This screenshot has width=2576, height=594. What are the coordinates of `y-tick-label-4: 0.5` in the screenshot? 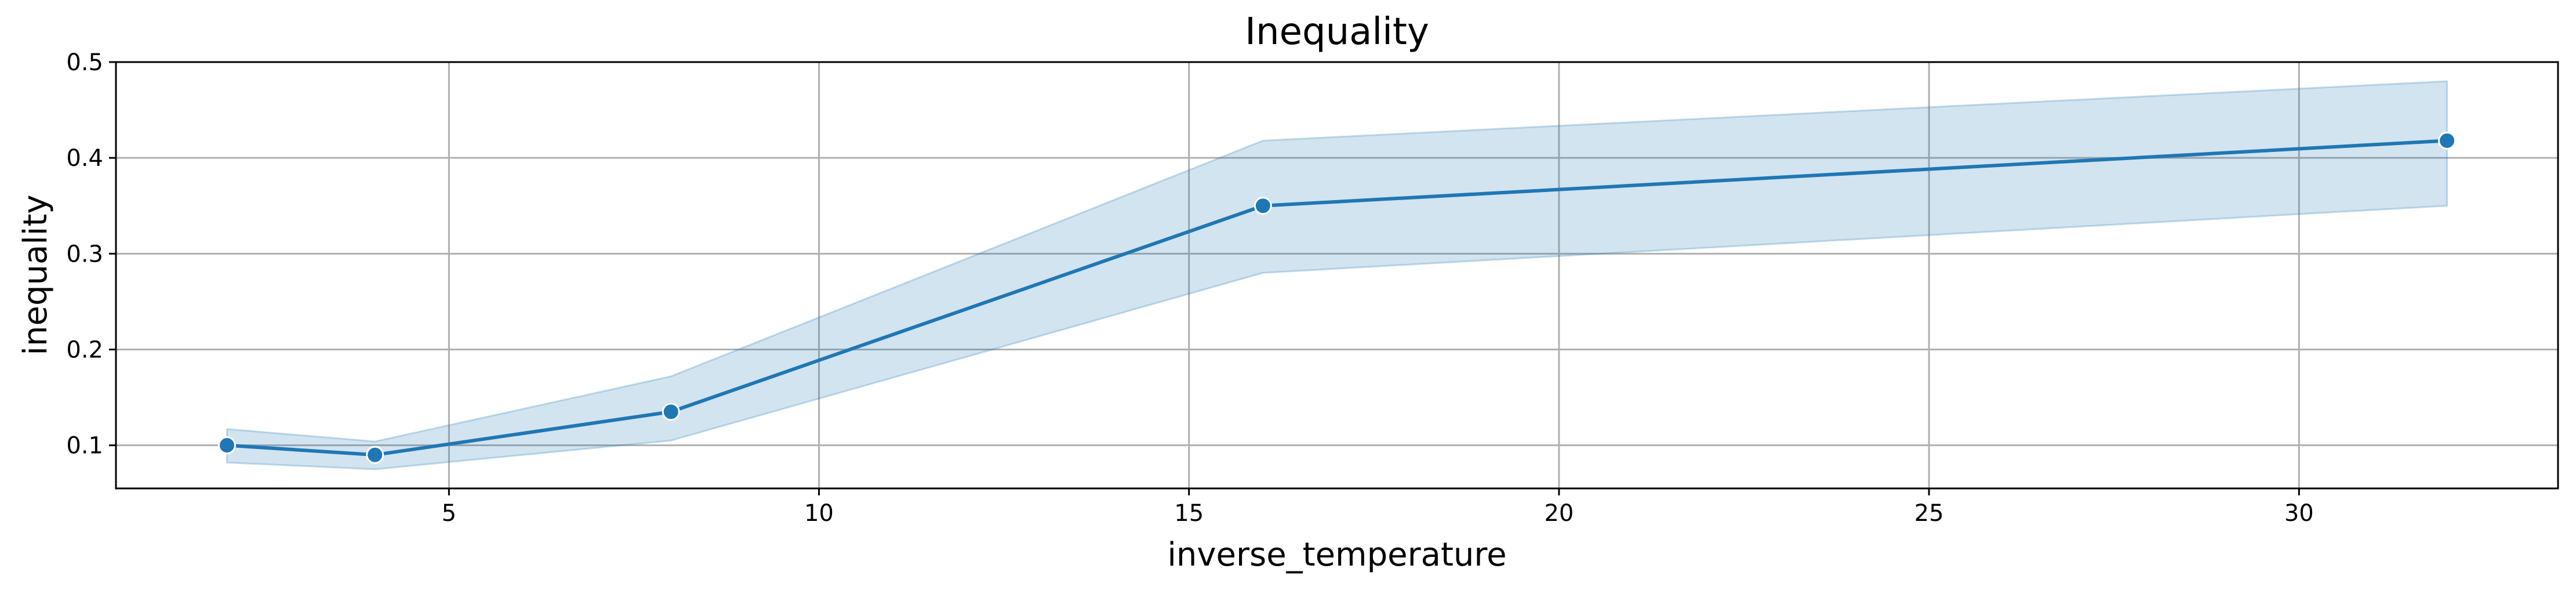 It's located at (84, 62).